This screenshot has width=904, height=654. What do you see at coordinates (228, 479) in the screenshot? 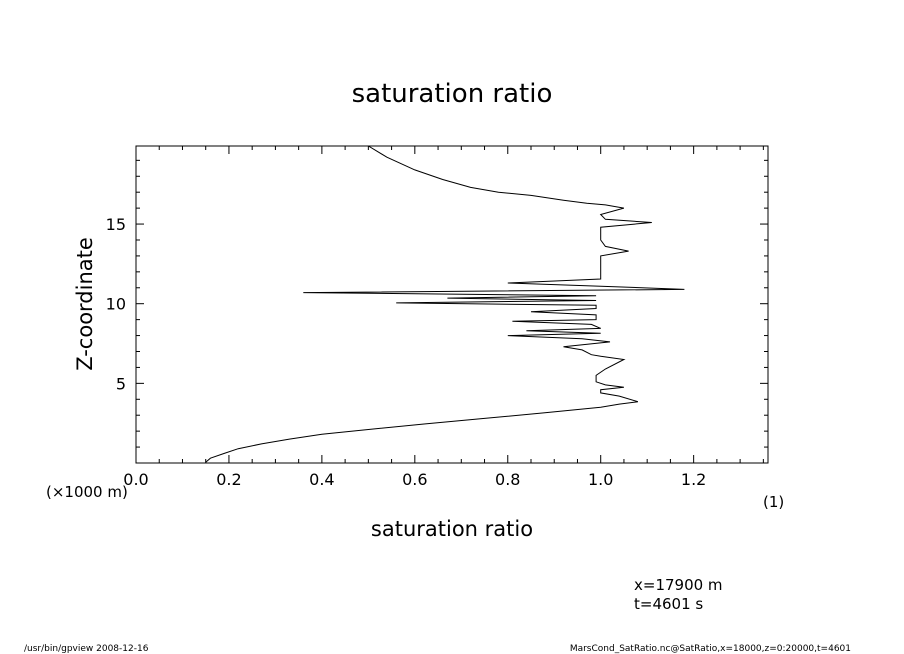
I see `x-tick-label: 0.2` at bounding box center [228, 479].